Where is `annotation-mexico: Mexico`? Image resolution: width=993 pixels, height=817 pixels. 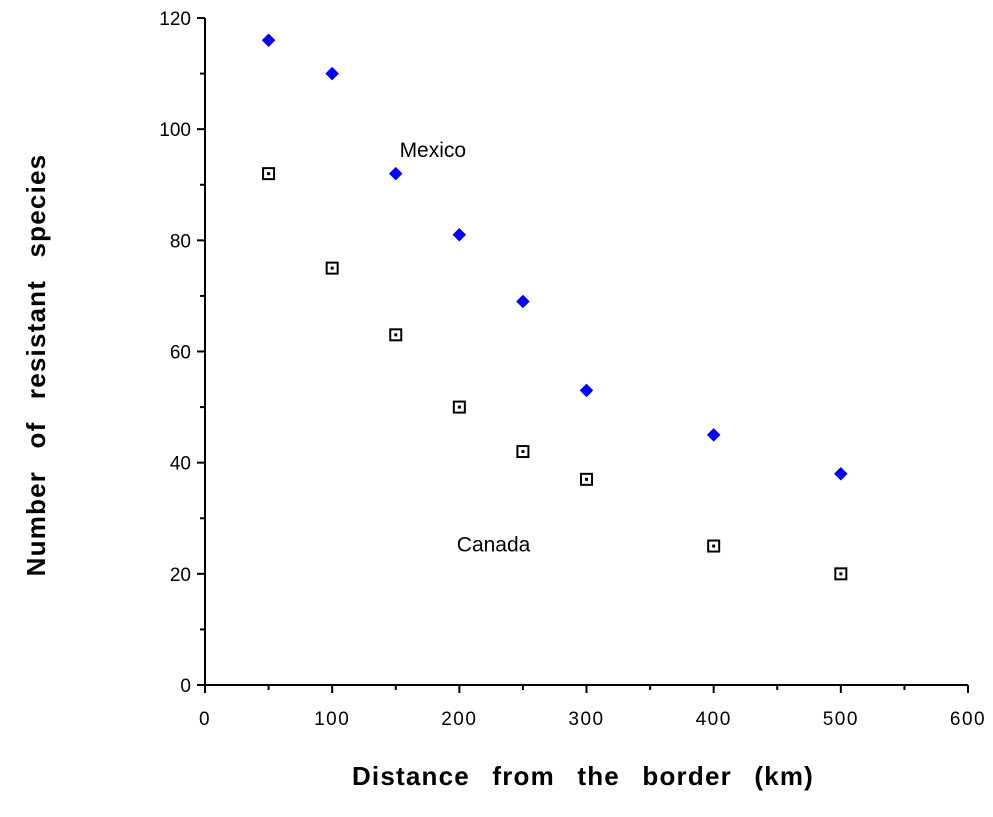 annotation-mexico: Mexico is located at coordinates (433, 150).